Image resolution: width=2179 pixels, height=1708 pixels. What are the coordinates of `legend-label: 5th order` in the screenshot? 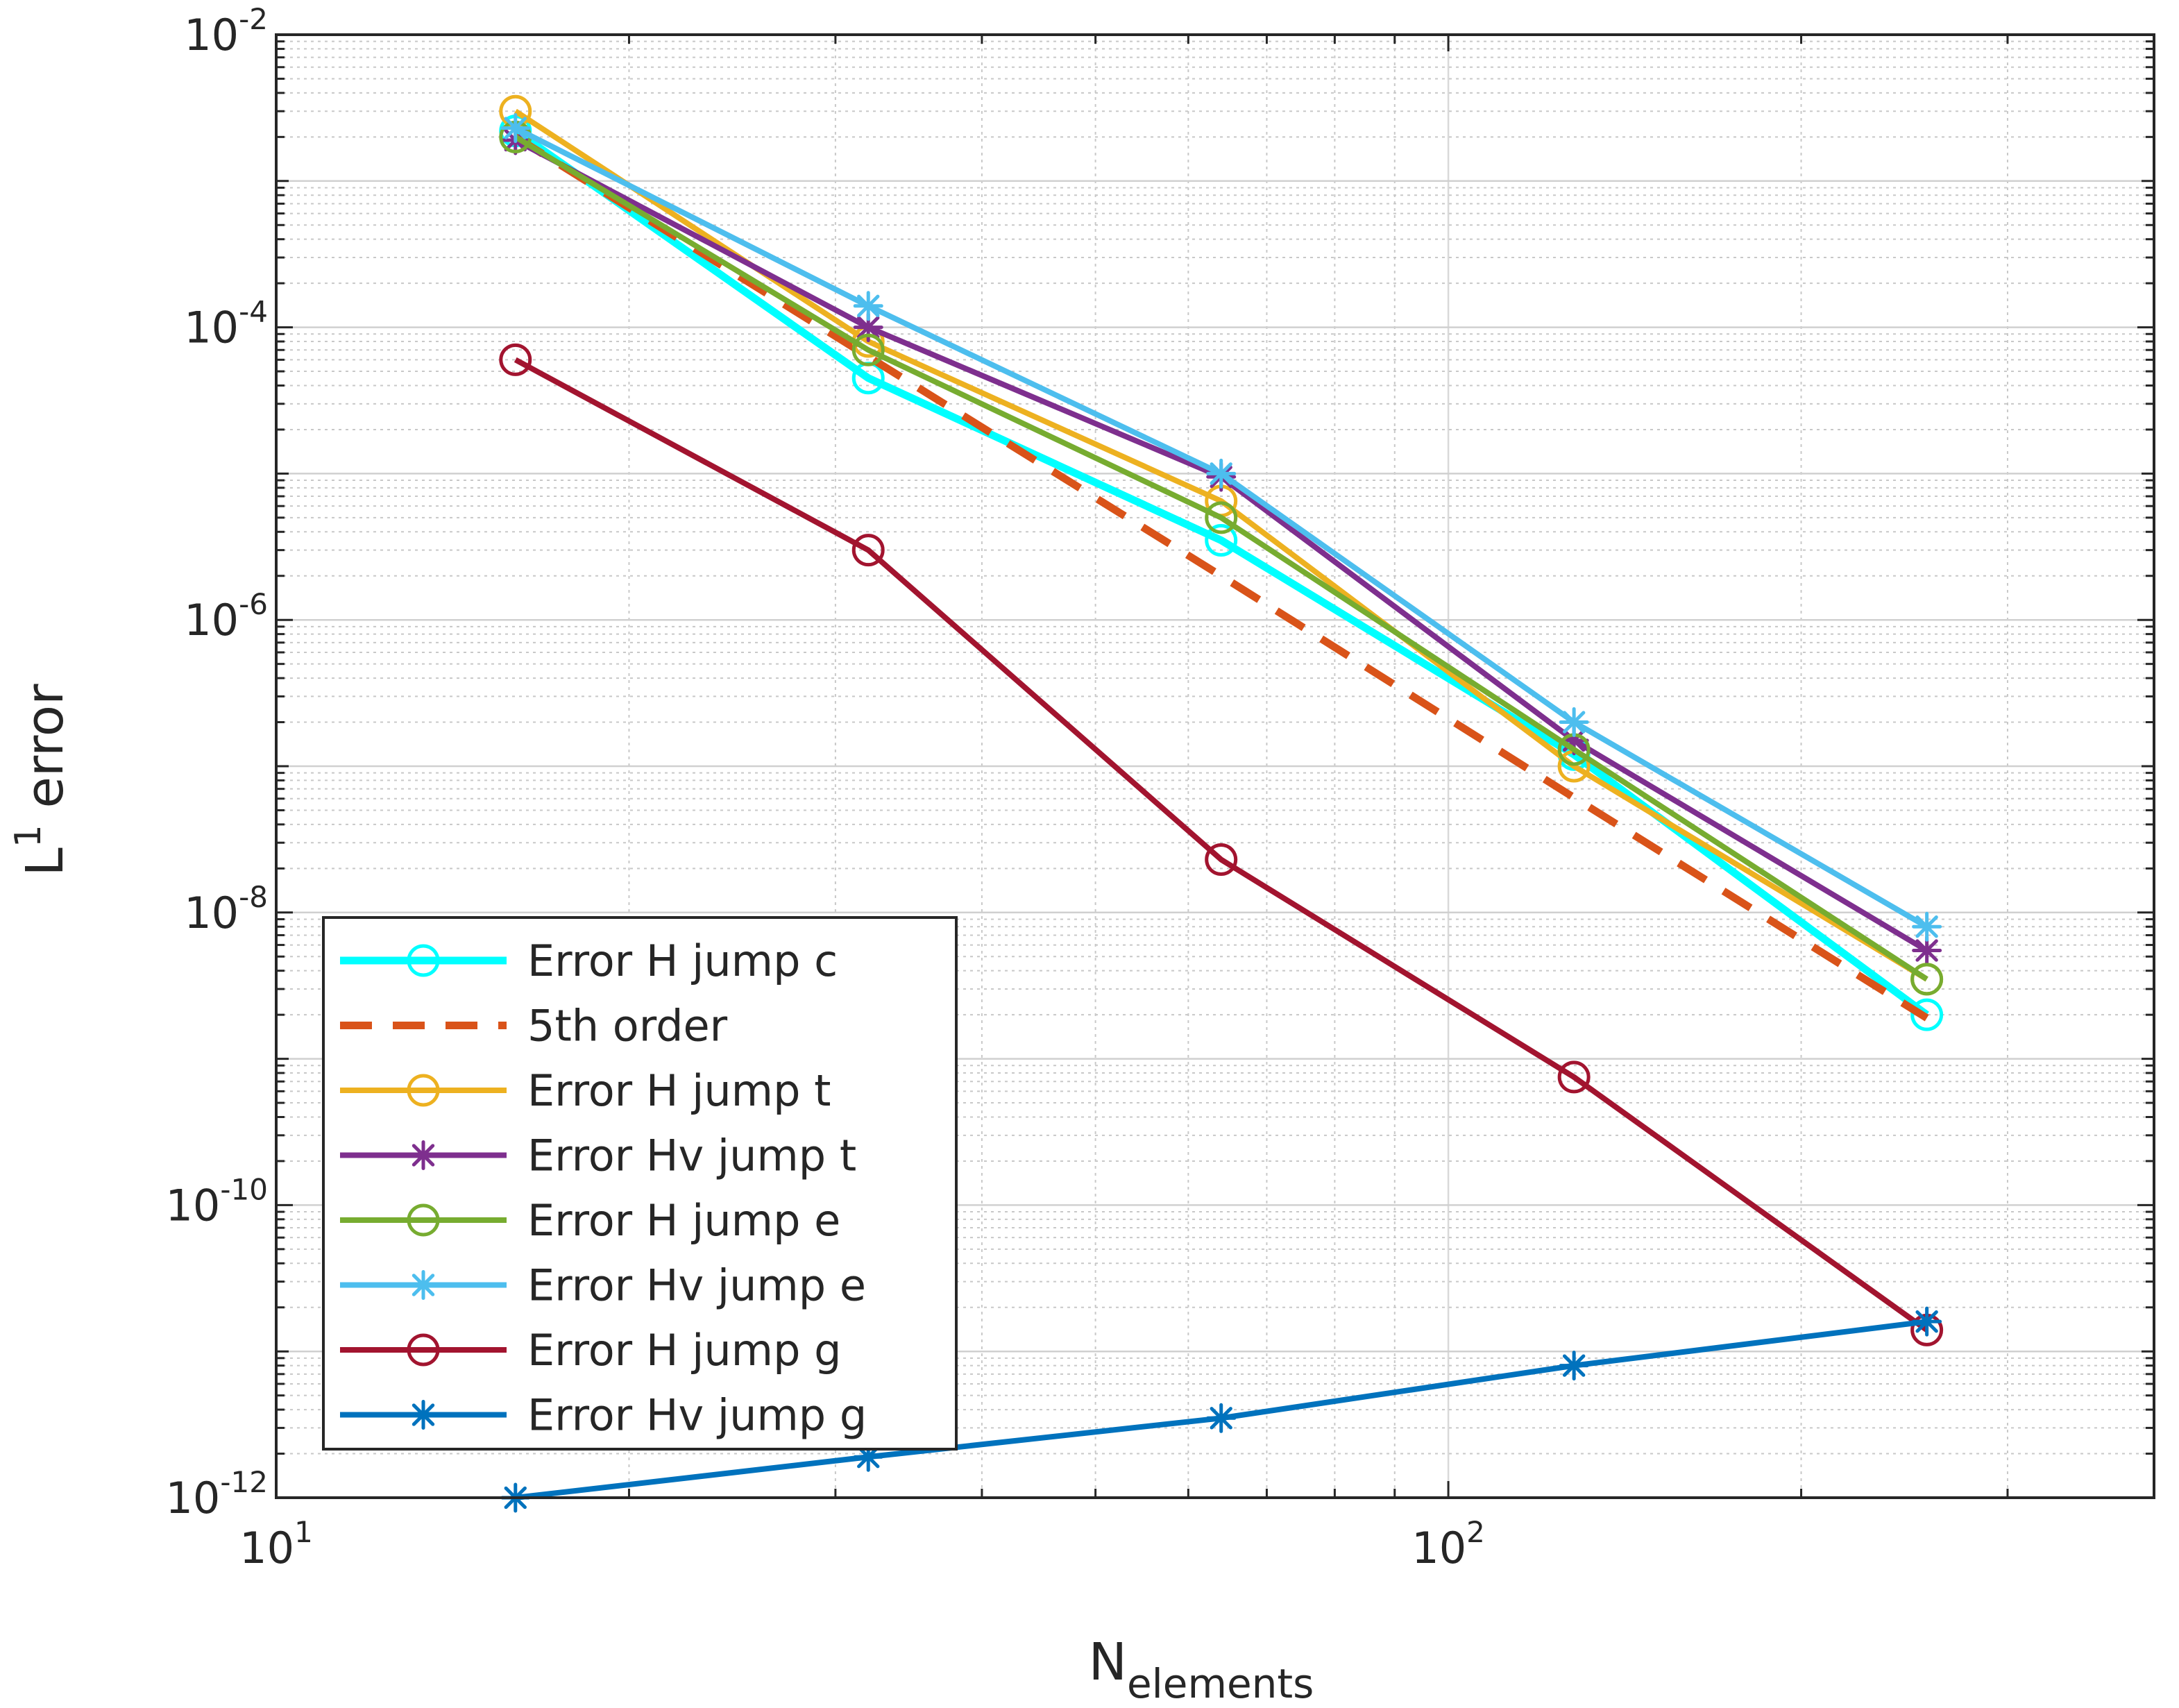 It's located at (627, 1026).